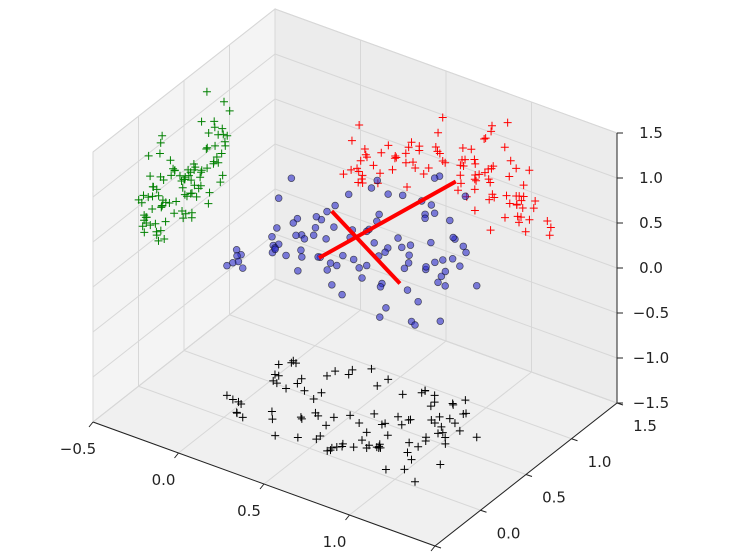 The height and width of the screenshot is (559, 750). I want to click on z-tick-label: 1.5, so click(651, 133).